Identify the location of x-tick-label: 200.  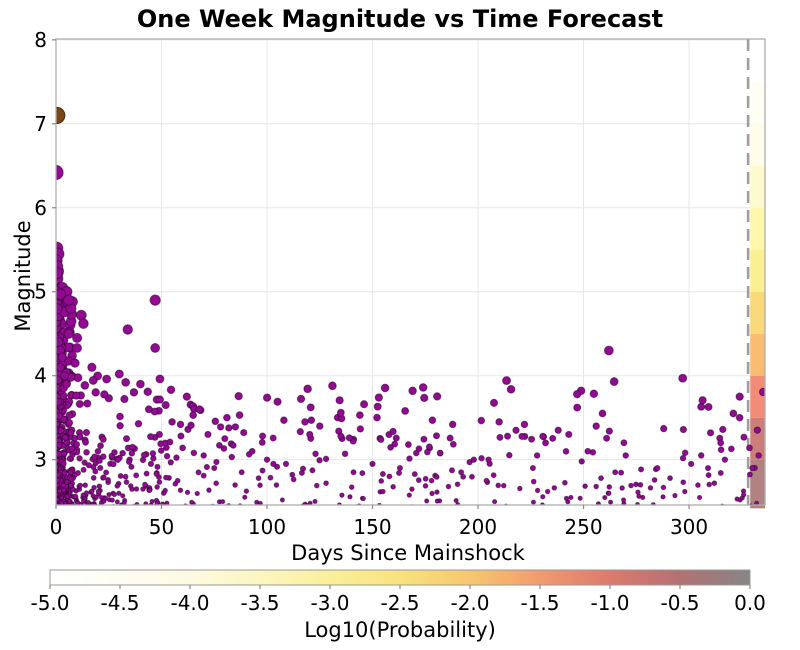
(478, 527).